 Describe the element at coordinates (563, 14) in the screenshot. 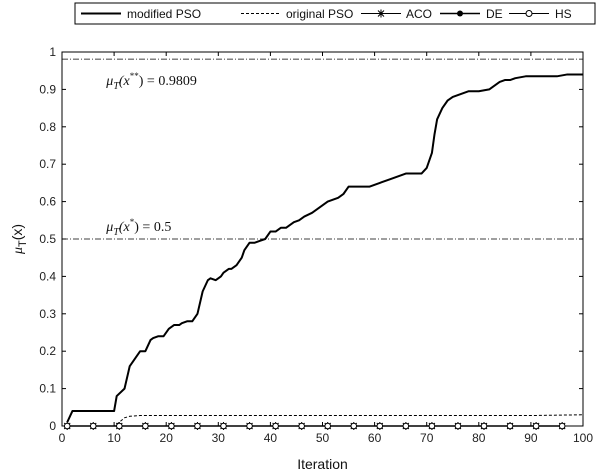

I see `legend-label-hs: HS` at that location.